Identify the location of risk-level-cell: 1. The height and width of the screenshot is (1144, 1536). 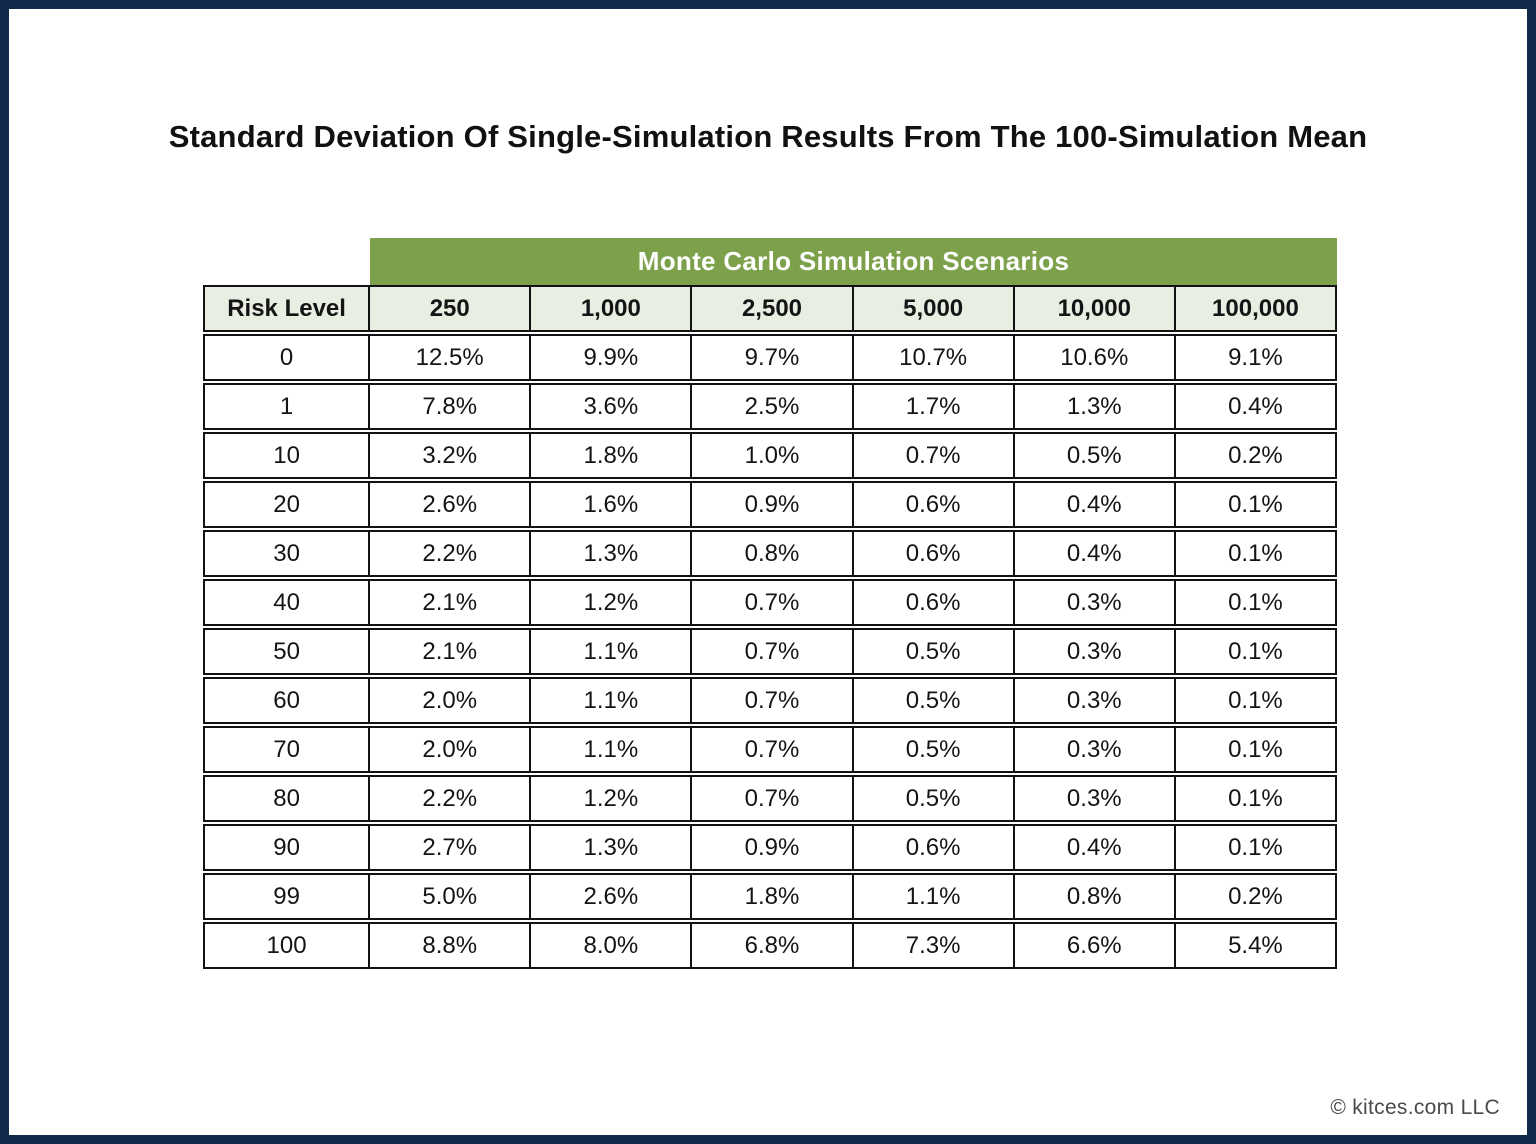
(287, 406).